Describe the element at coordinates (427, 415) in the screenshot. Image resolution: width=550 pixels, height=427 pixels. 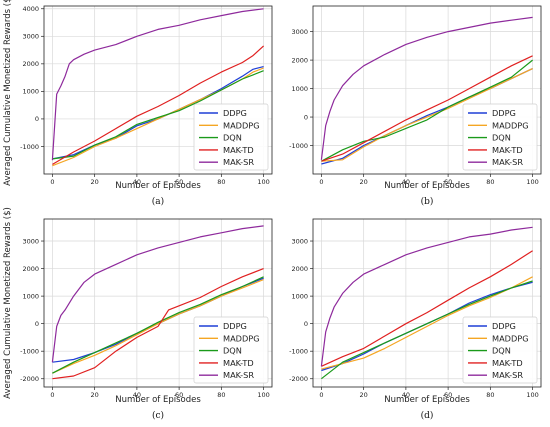
I see `panel-caption: (d)` at that location.